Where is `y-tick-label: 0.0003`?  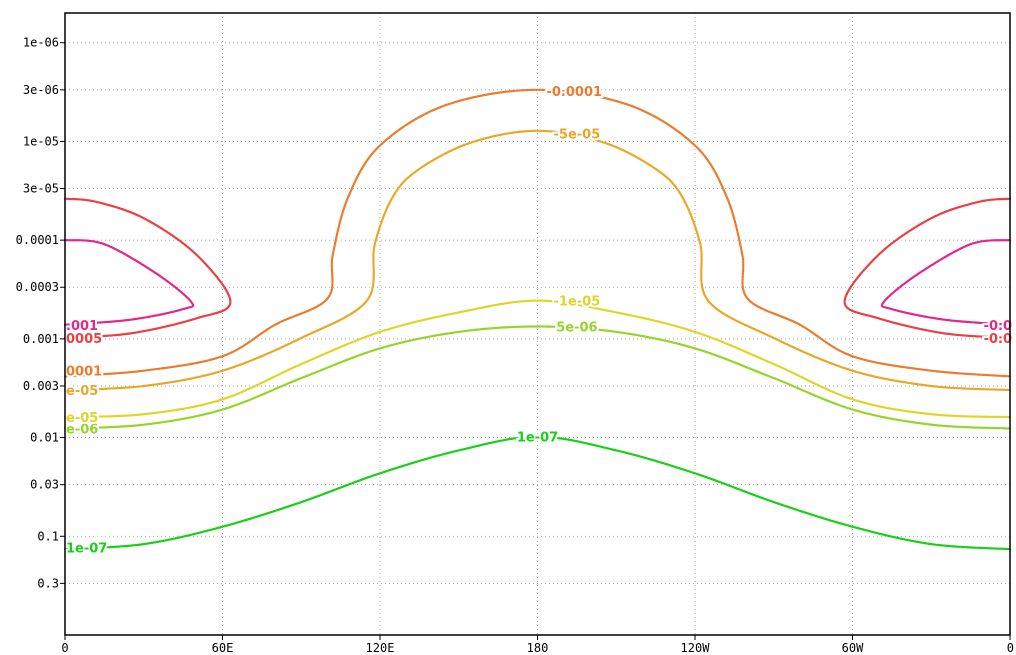 y-tick-label: 0.0003 is located at coordinates (37, 287).